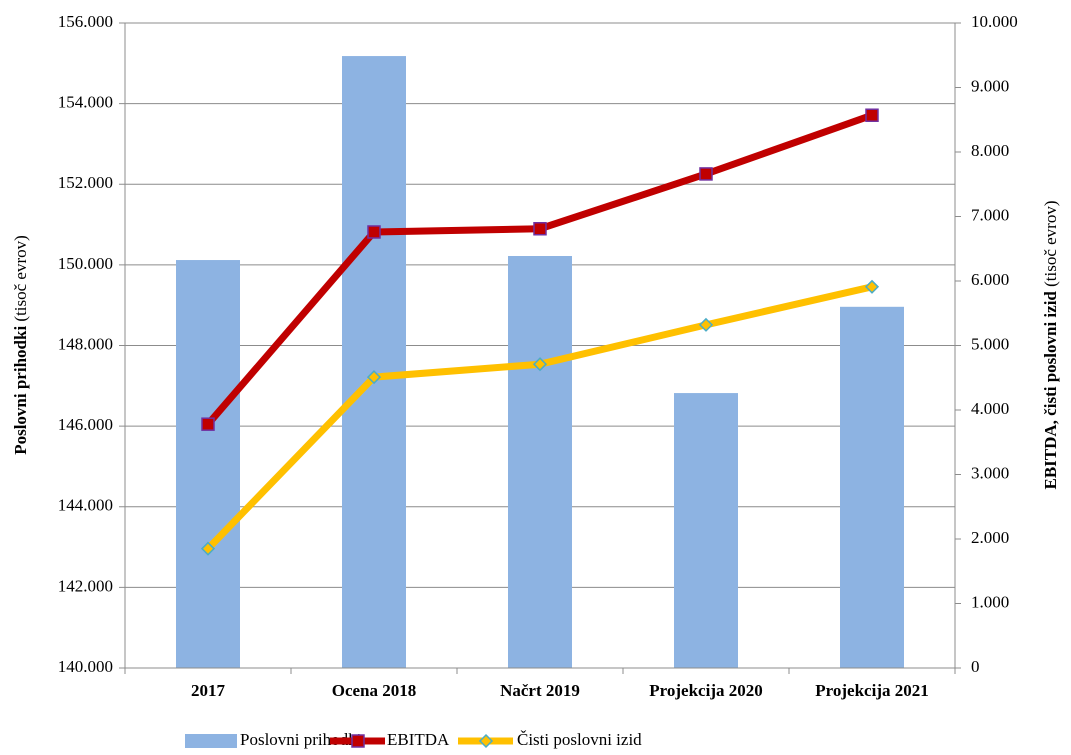 The image size is (1071, 755). What do you see at coordinates (85, 505) in the screenshot?
I see `y-tick-label: 144.000` at bounding box center [85, 505].